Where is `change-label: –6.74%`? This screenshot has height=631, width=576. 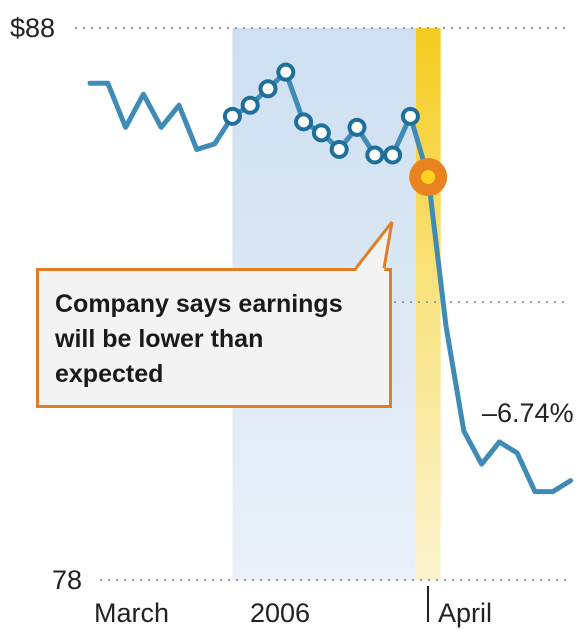
change-label: –6.74% is located at coordinates (528, 413).